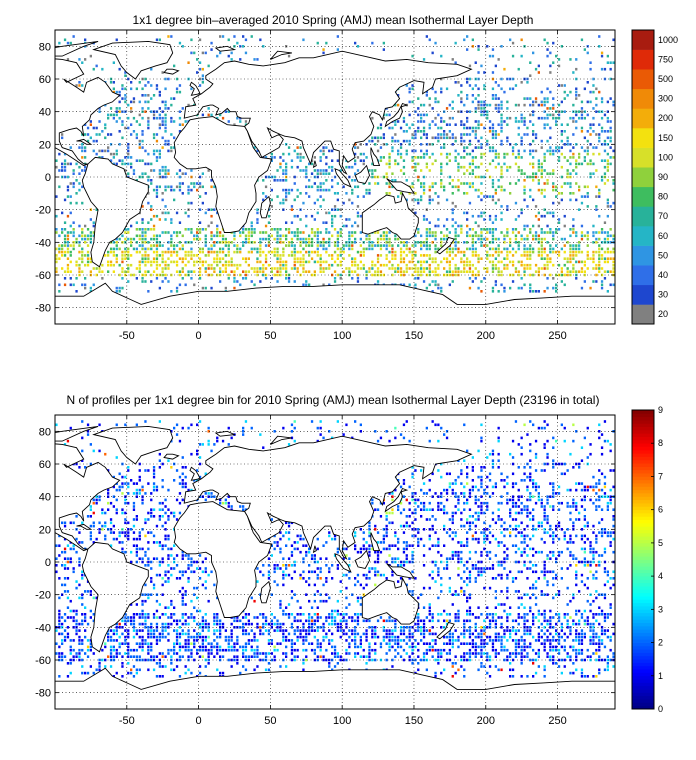 Image resolution: width=696 pixels, height=760 pixels. Describe the element at coordinates (643, 294) in the screenshot. I see `colorbar-swatch` at that location.